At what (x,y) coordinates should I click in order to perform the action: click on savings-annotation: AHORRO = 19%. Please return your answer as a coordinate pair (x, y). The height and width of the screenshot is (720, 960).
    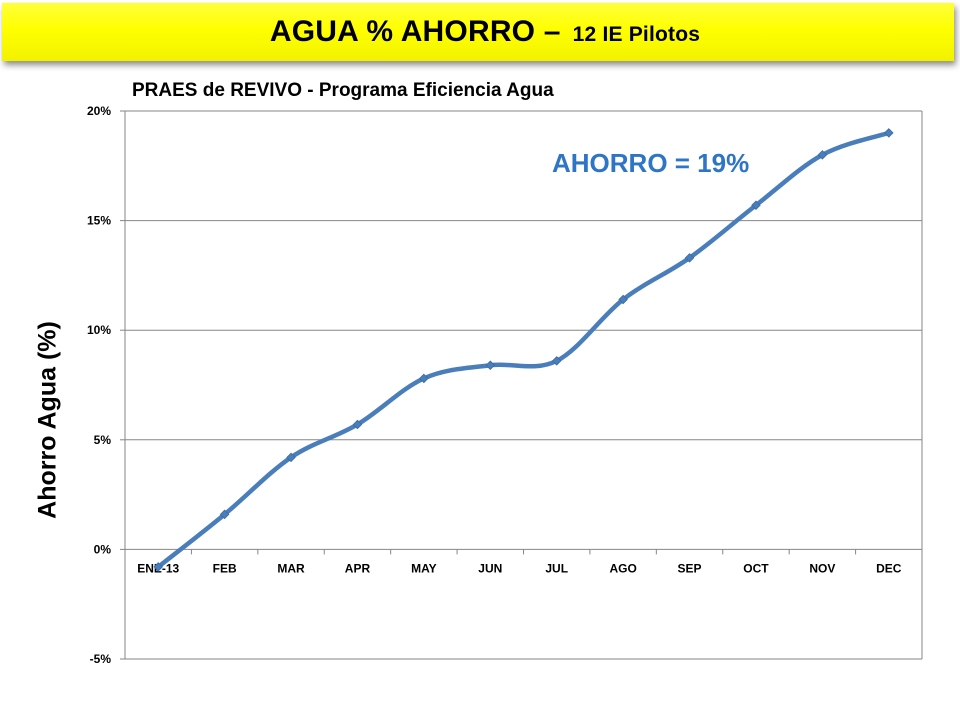
    Looking at the image, I should click on (651, 163).